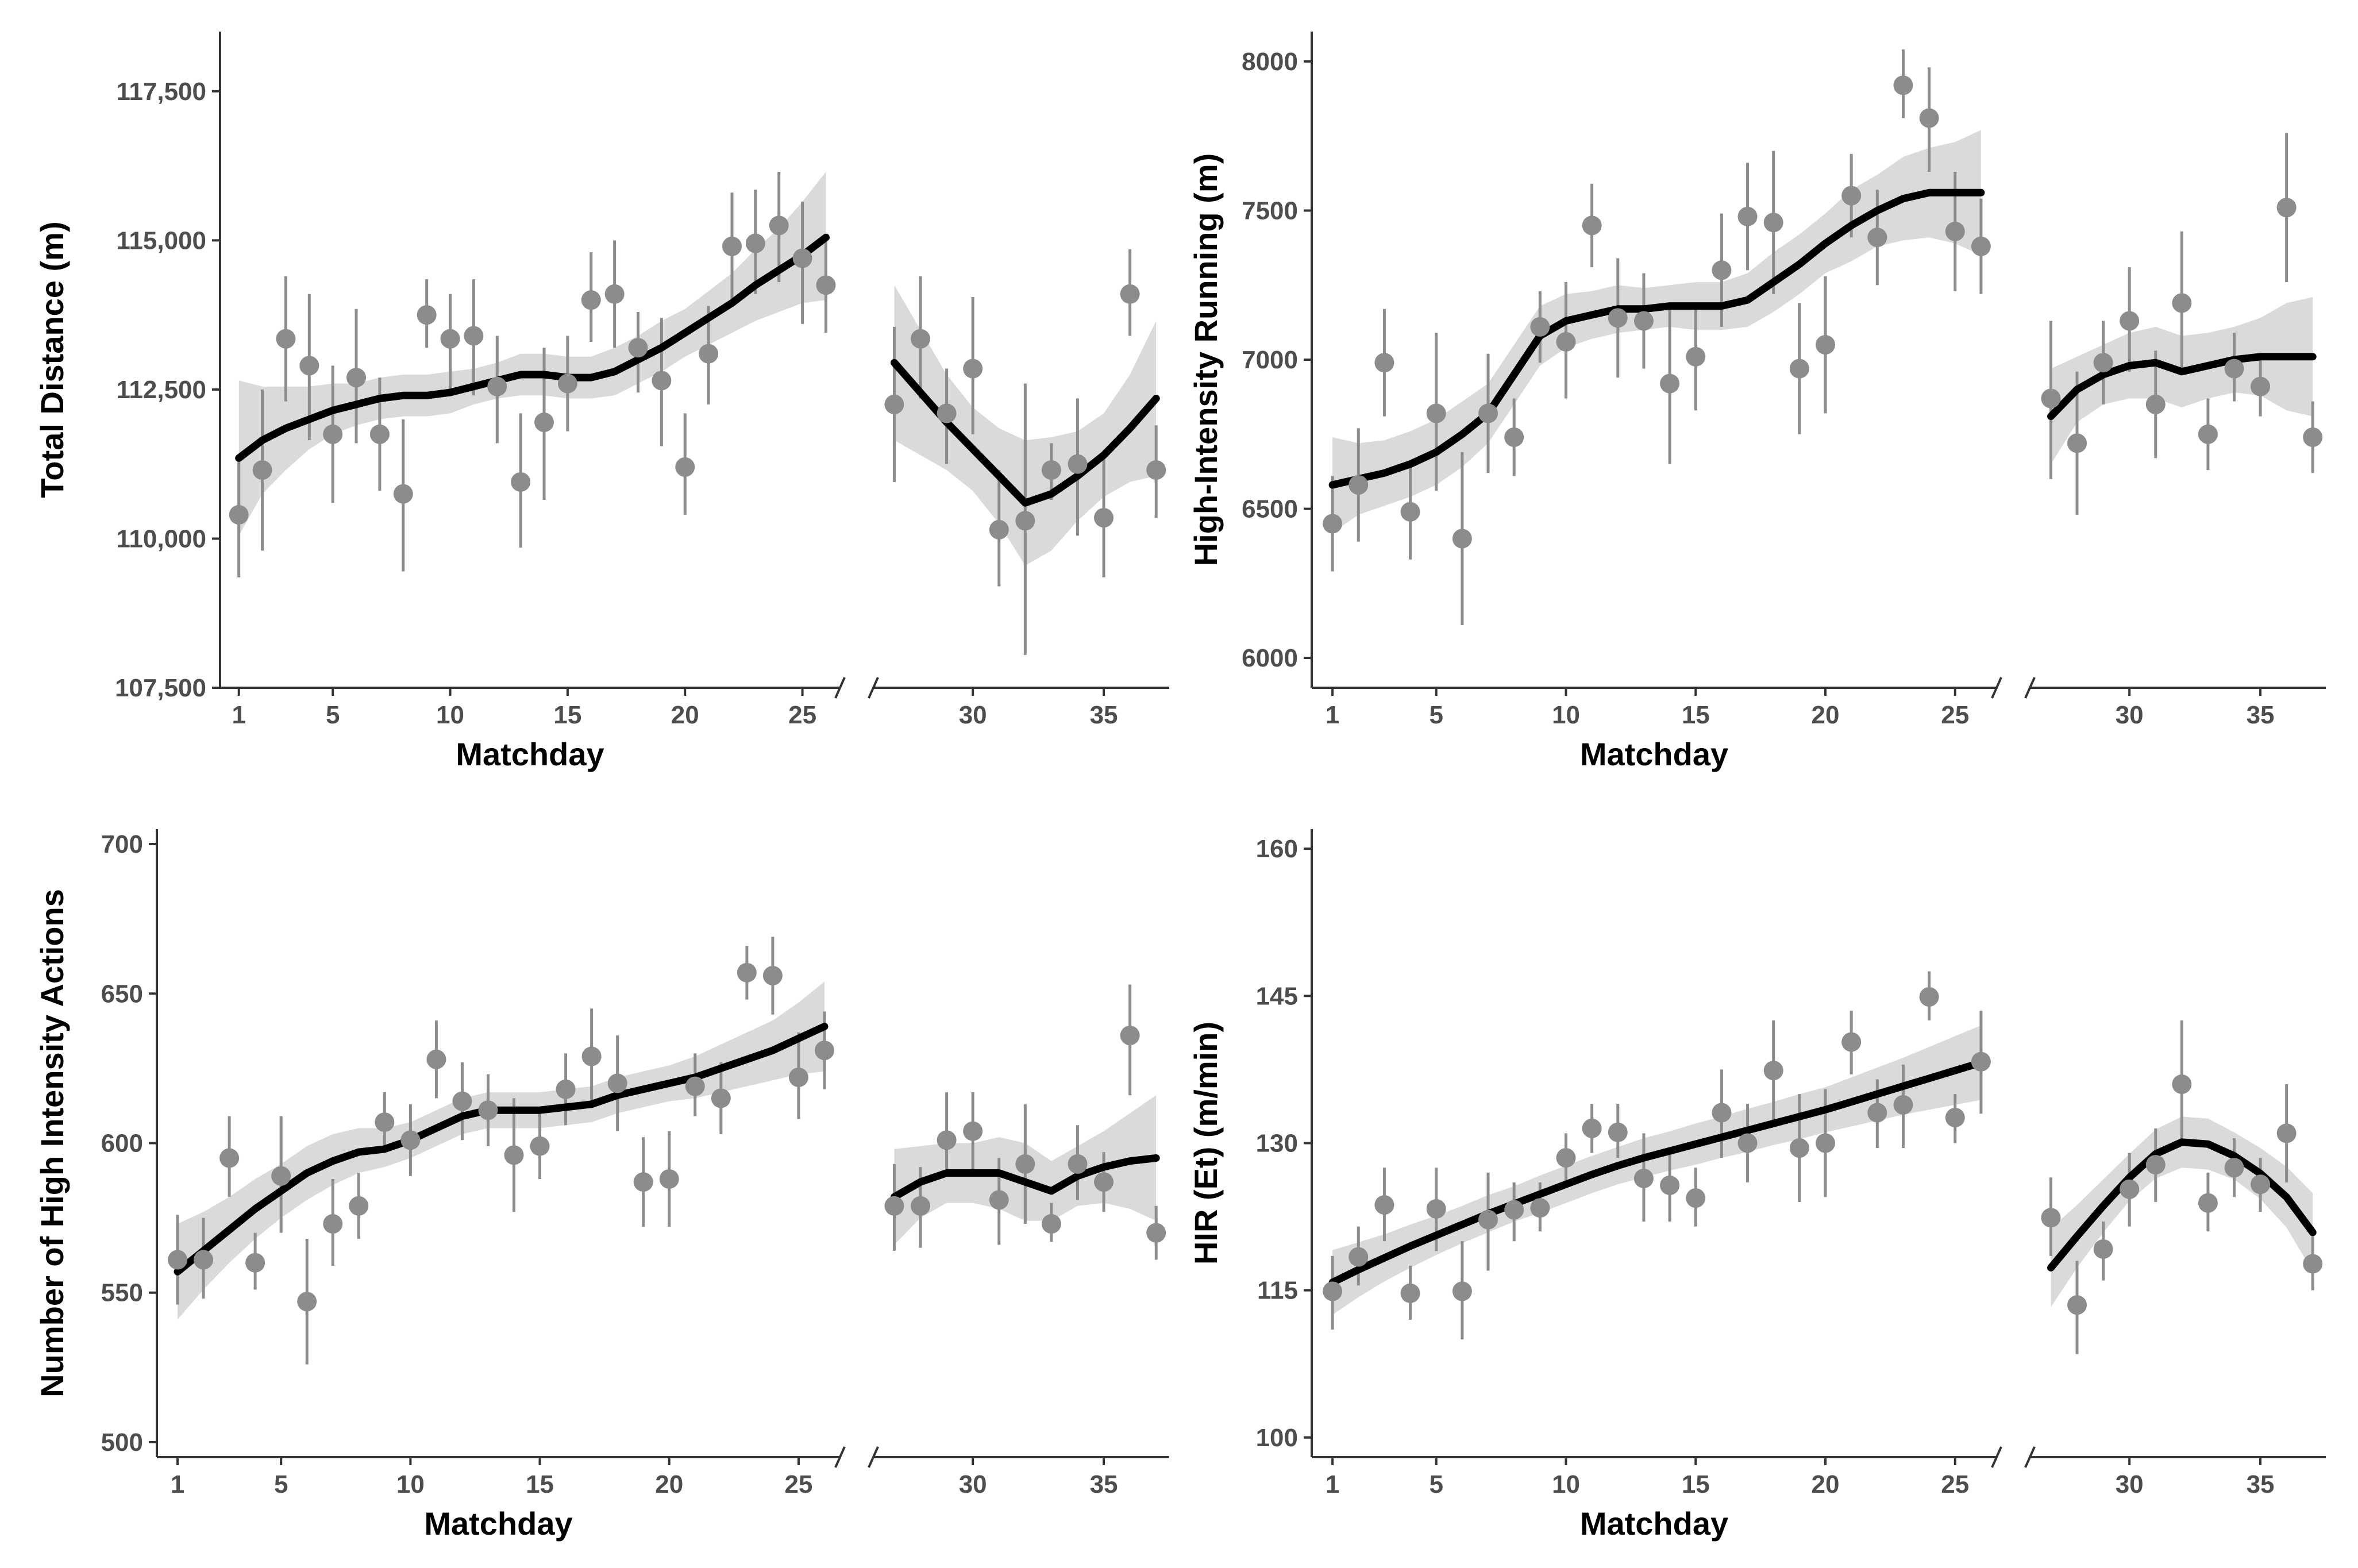 This screenshot has width=2358, height=1568. Describe the element at coordinates (1206, 1143) in the screenshot. I see `y-axis-title: HIR (Et) (m/min)` at that location.